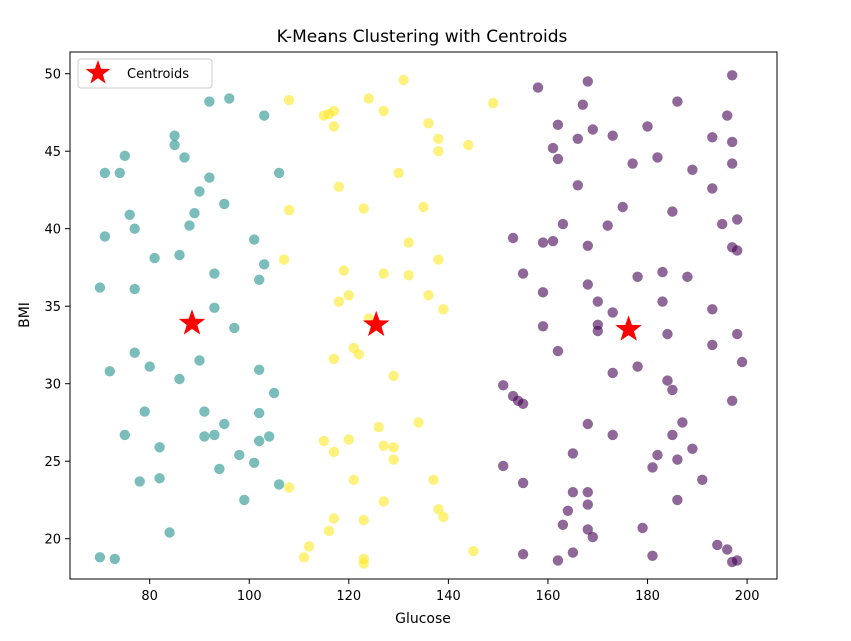 The image size is (851, 641). Describe the element at coordinates (52, 230) in the screenshot. I see `y-tick-label: 40` at that location.